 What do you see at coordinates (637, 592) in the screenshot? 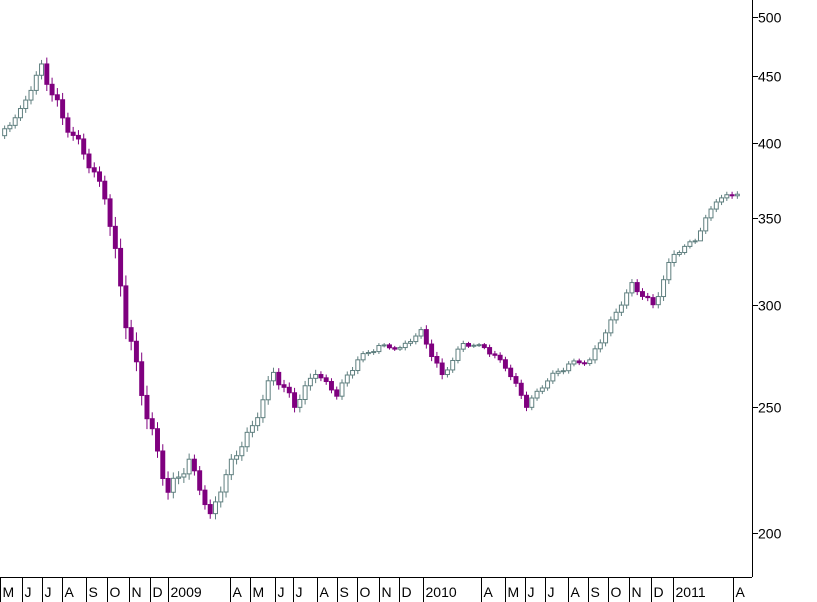
I see `x-tick-label: N` at bounding box center [637, 592].